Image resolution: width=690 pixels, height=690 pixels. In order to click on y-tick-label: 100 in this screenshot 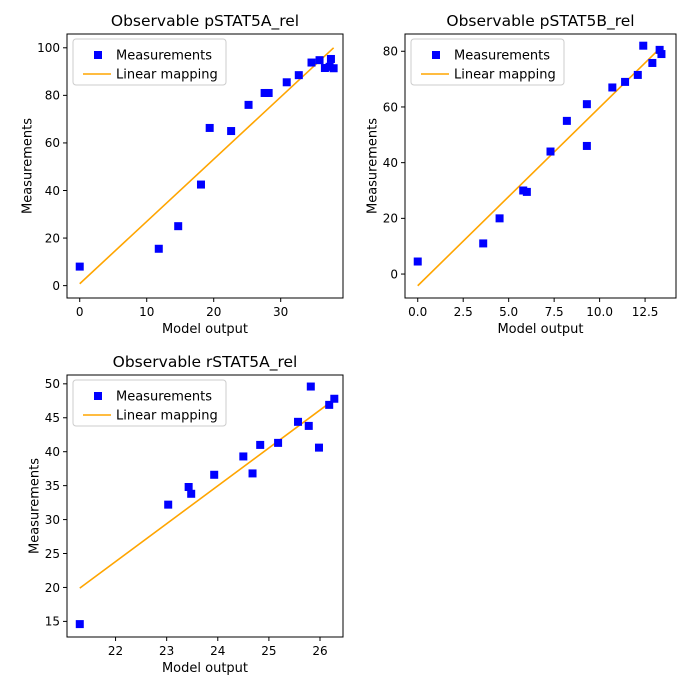, I will do `click(48, 48)`.